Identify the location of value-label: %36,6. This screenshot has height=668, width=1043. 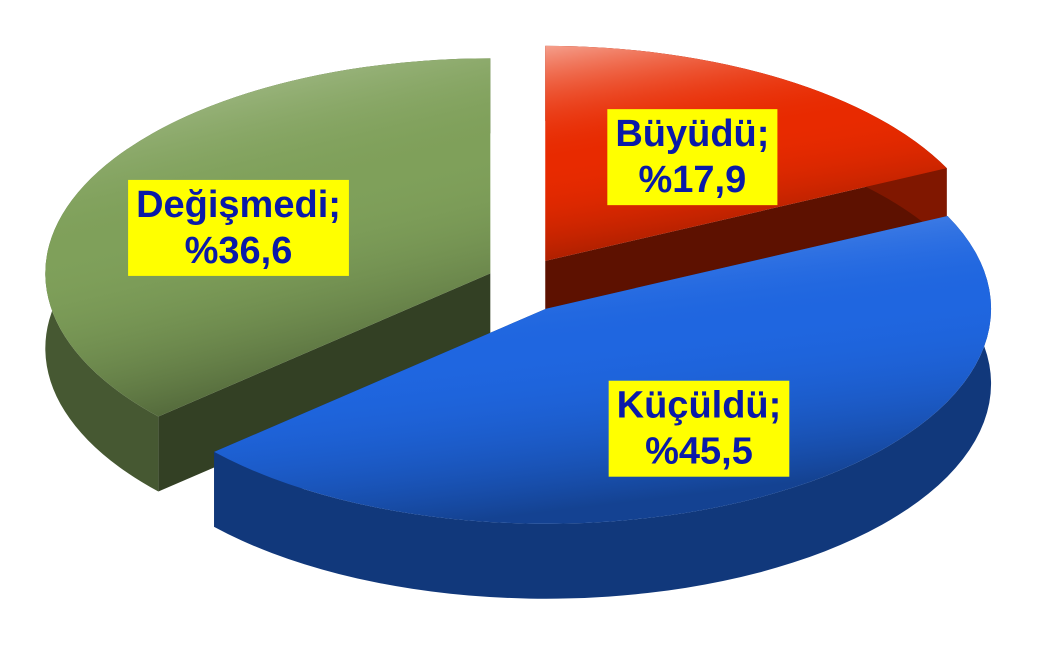
(239, 251).